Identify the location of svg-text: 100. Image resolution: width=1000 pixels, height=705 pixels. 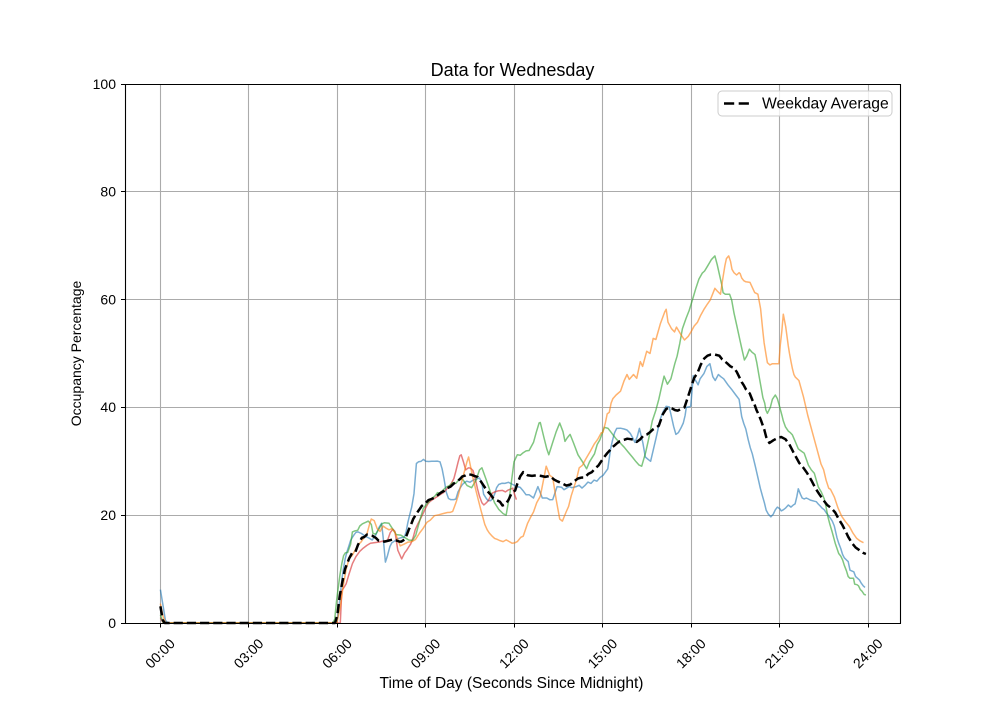
(105, 84).